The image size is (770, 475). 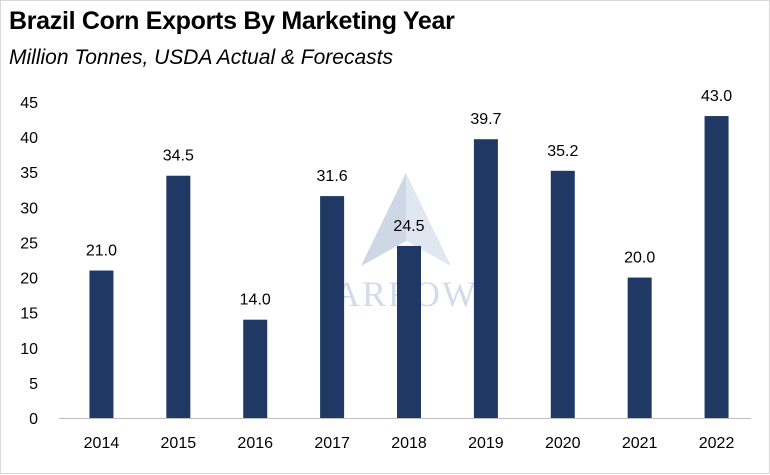 I want to click on bar-value-label: 24.5, so click(x=408, y=226).